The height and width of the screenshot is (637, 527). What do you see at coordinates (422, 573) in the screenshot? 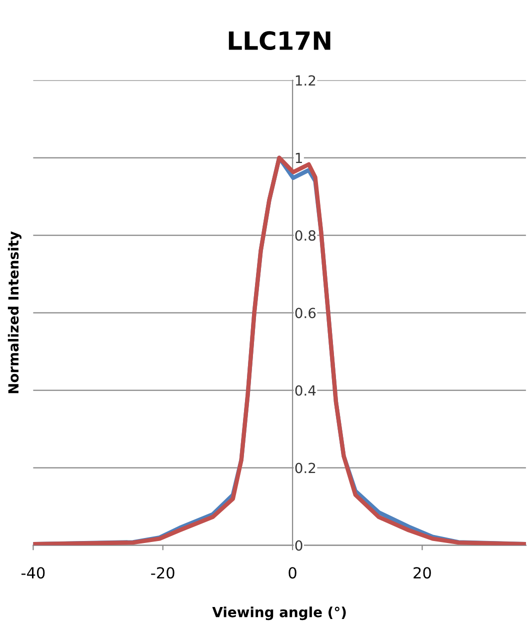
I see `x-tick-label: 20` at bounding box center [422, 573].